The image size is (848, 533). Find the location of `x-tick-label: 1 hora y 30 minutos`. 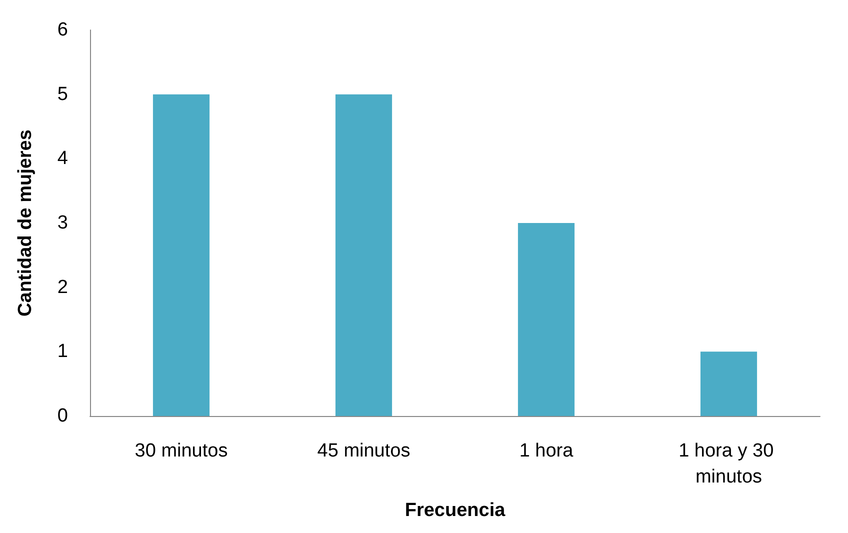

x-tick-label: 1 hora y 30 minutos is located at coordinates (728, 464).